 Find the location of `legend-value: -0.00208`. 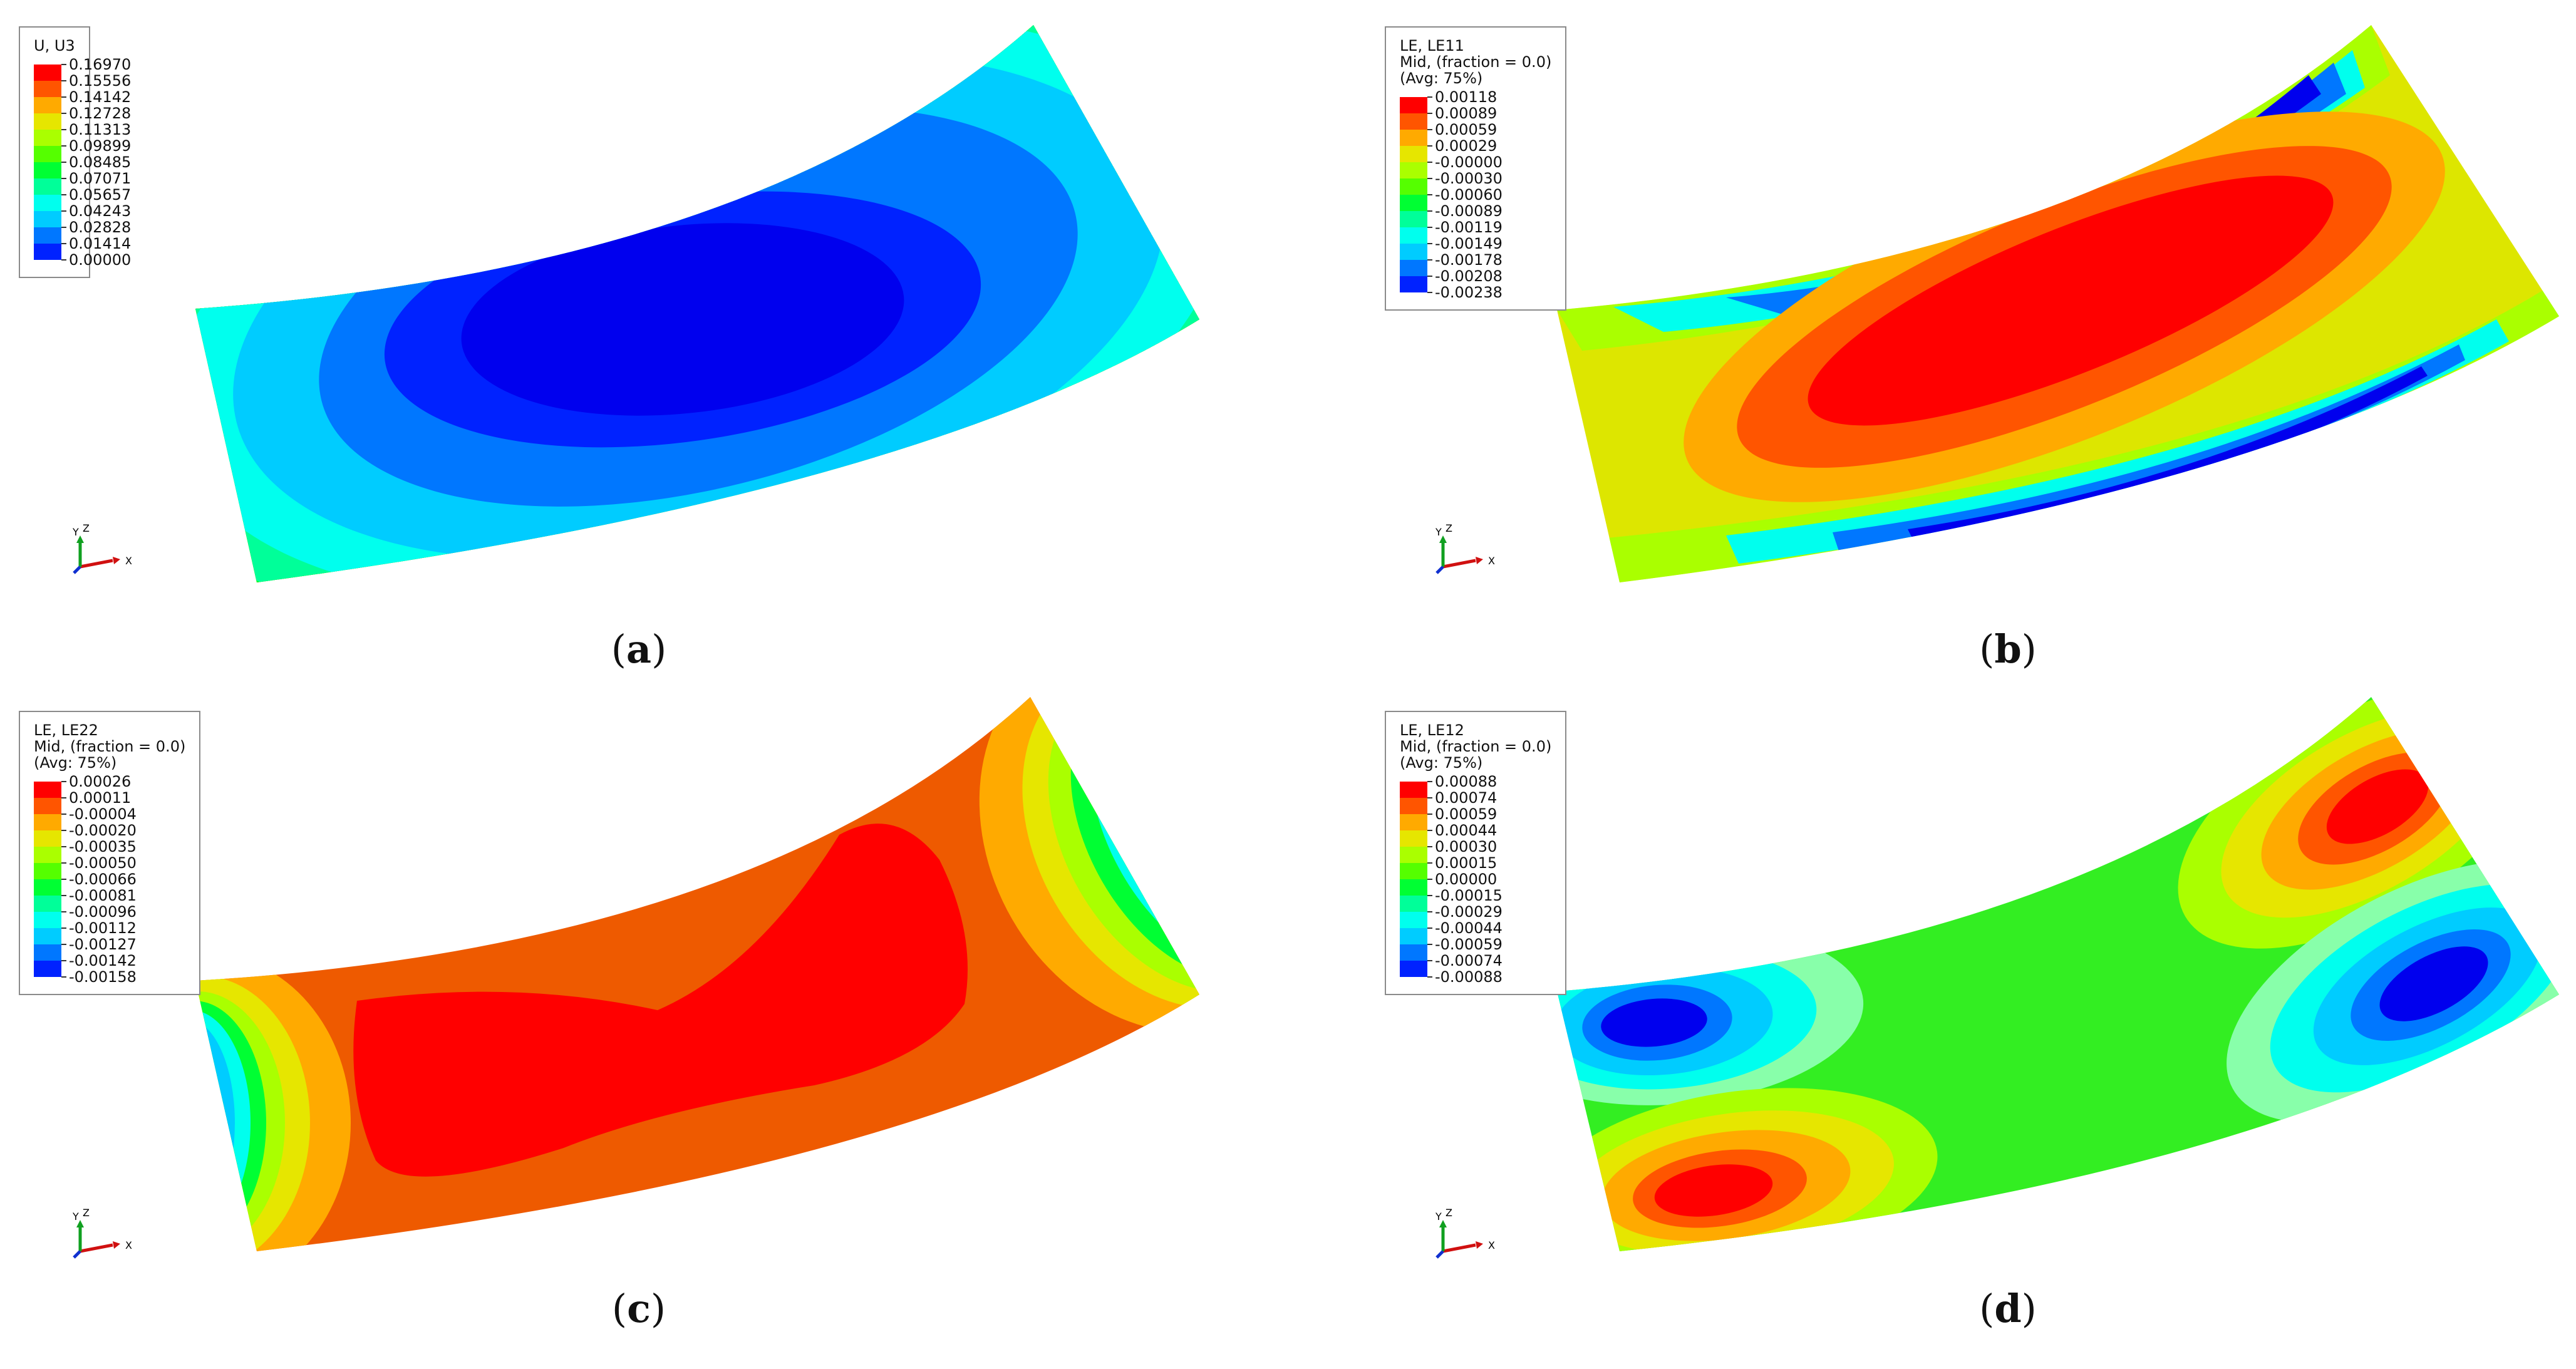

legend-value: -0.00208 is located at coordinates (1469, 276).